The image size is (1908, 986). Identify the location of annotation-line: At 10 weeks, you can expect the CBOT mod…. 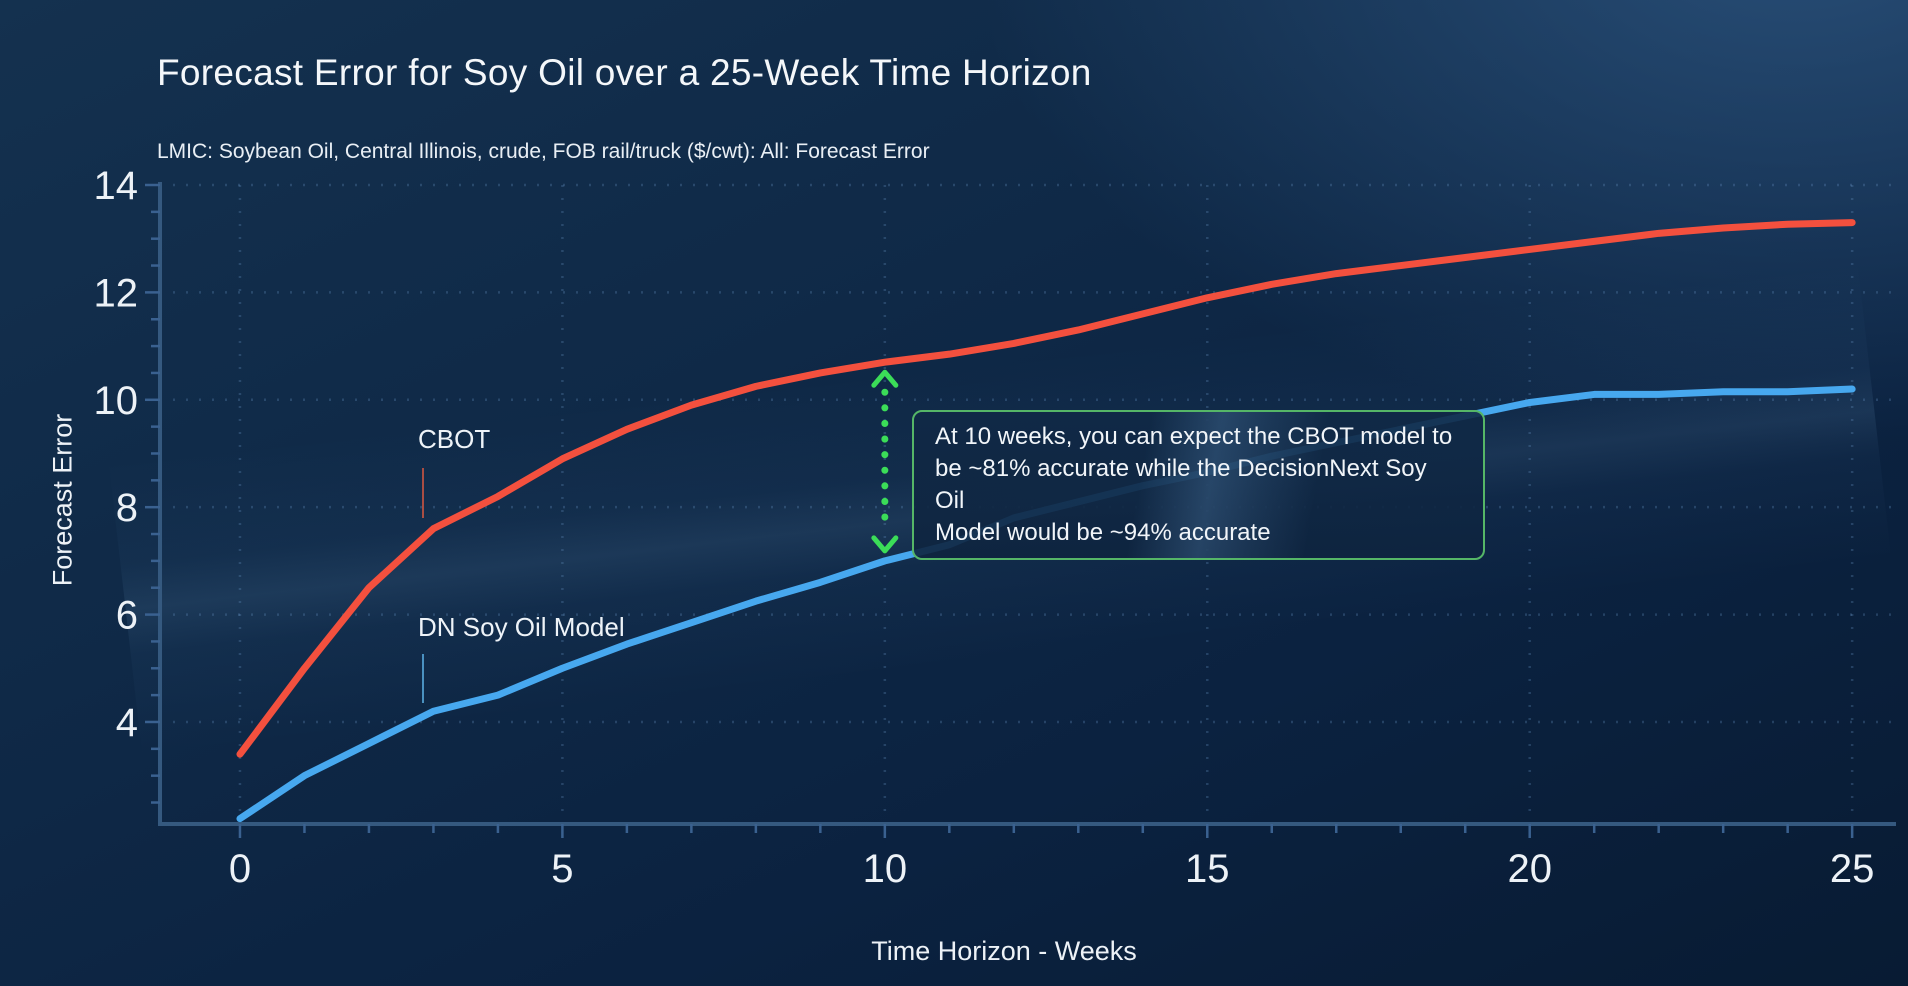
(1194, 436).